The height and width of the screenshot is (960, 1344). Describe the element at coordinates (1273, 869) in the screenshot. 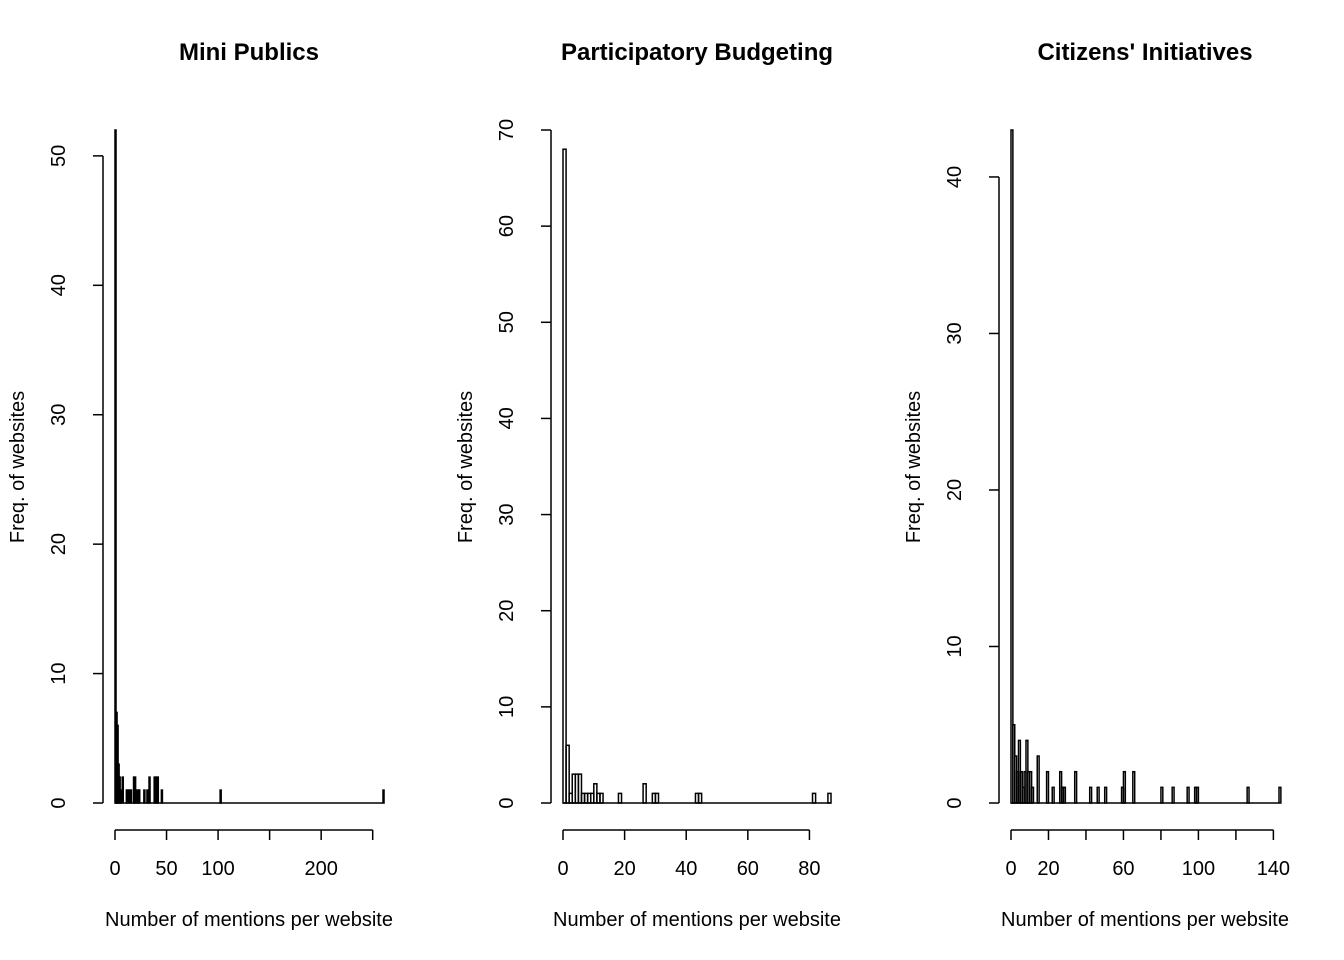

I see `x-tick-label: 140` at that location.